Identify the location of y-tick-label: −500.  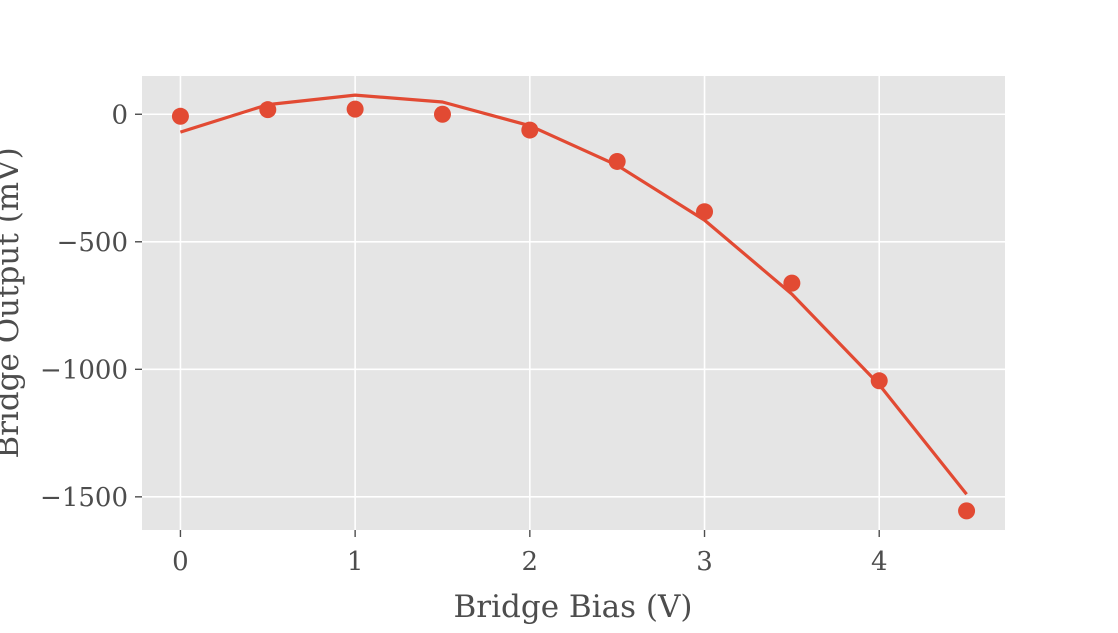
(92, 243).